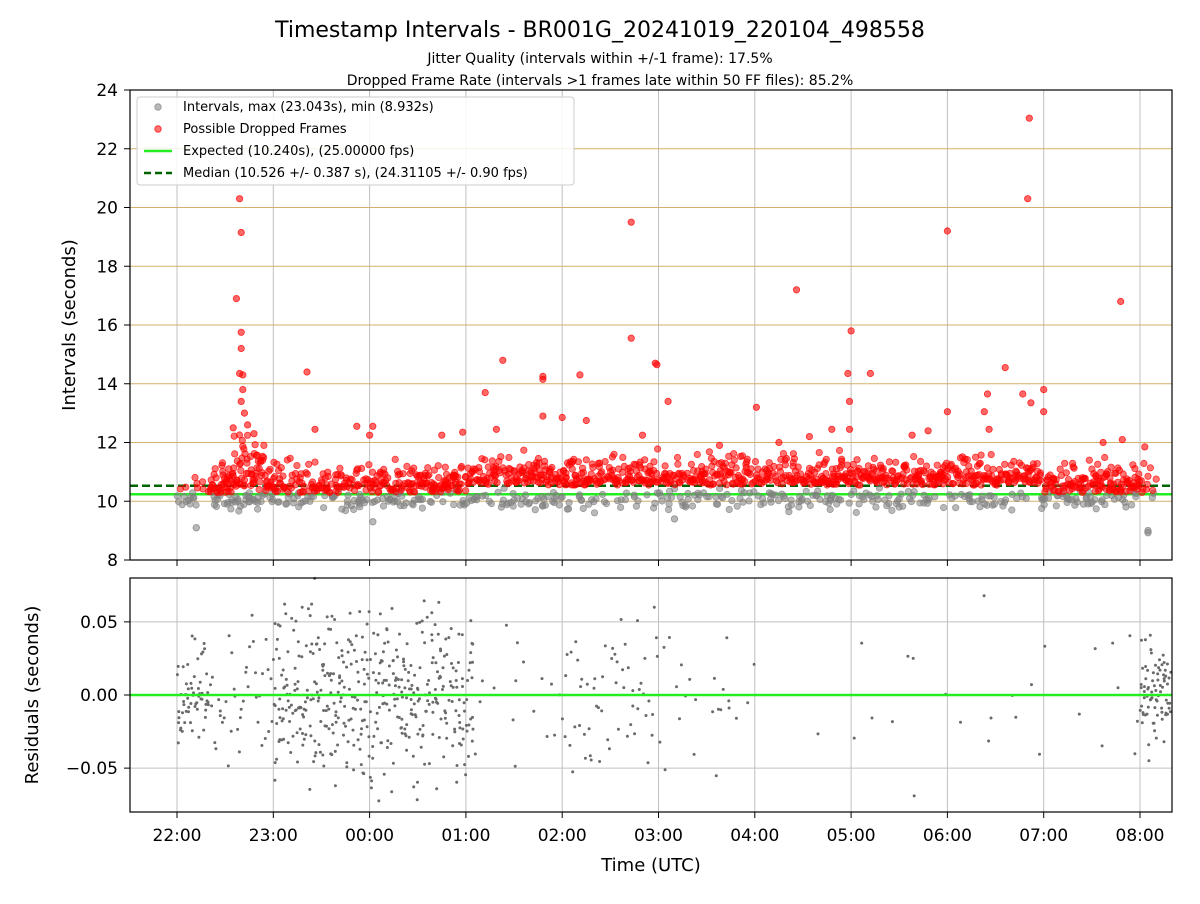 This screenshot has height=904, width=1200. What do you see at coordinates (69, 325) in the screenshot?
I see `intervals-y-axis-label: Intervals (seconds)` at bounding box center [69, 325].